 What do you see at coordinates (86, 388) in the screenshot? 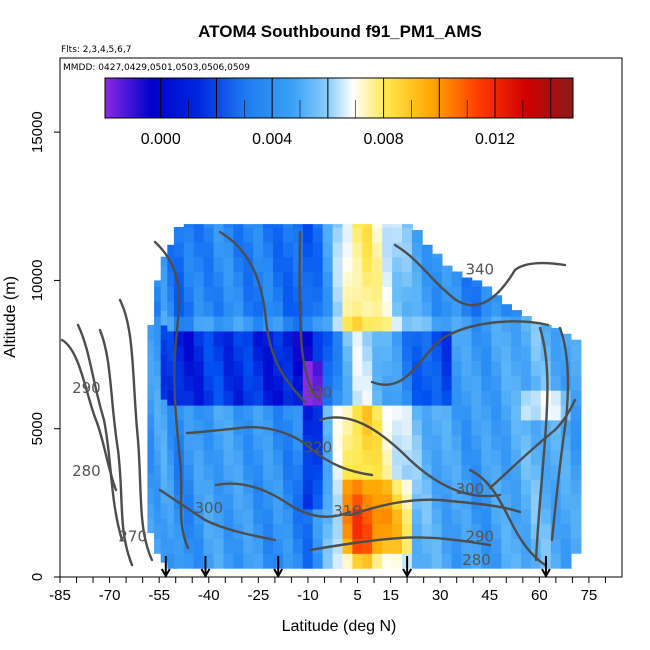
I see `contour-label: 290` at bounding box center [86, 388].